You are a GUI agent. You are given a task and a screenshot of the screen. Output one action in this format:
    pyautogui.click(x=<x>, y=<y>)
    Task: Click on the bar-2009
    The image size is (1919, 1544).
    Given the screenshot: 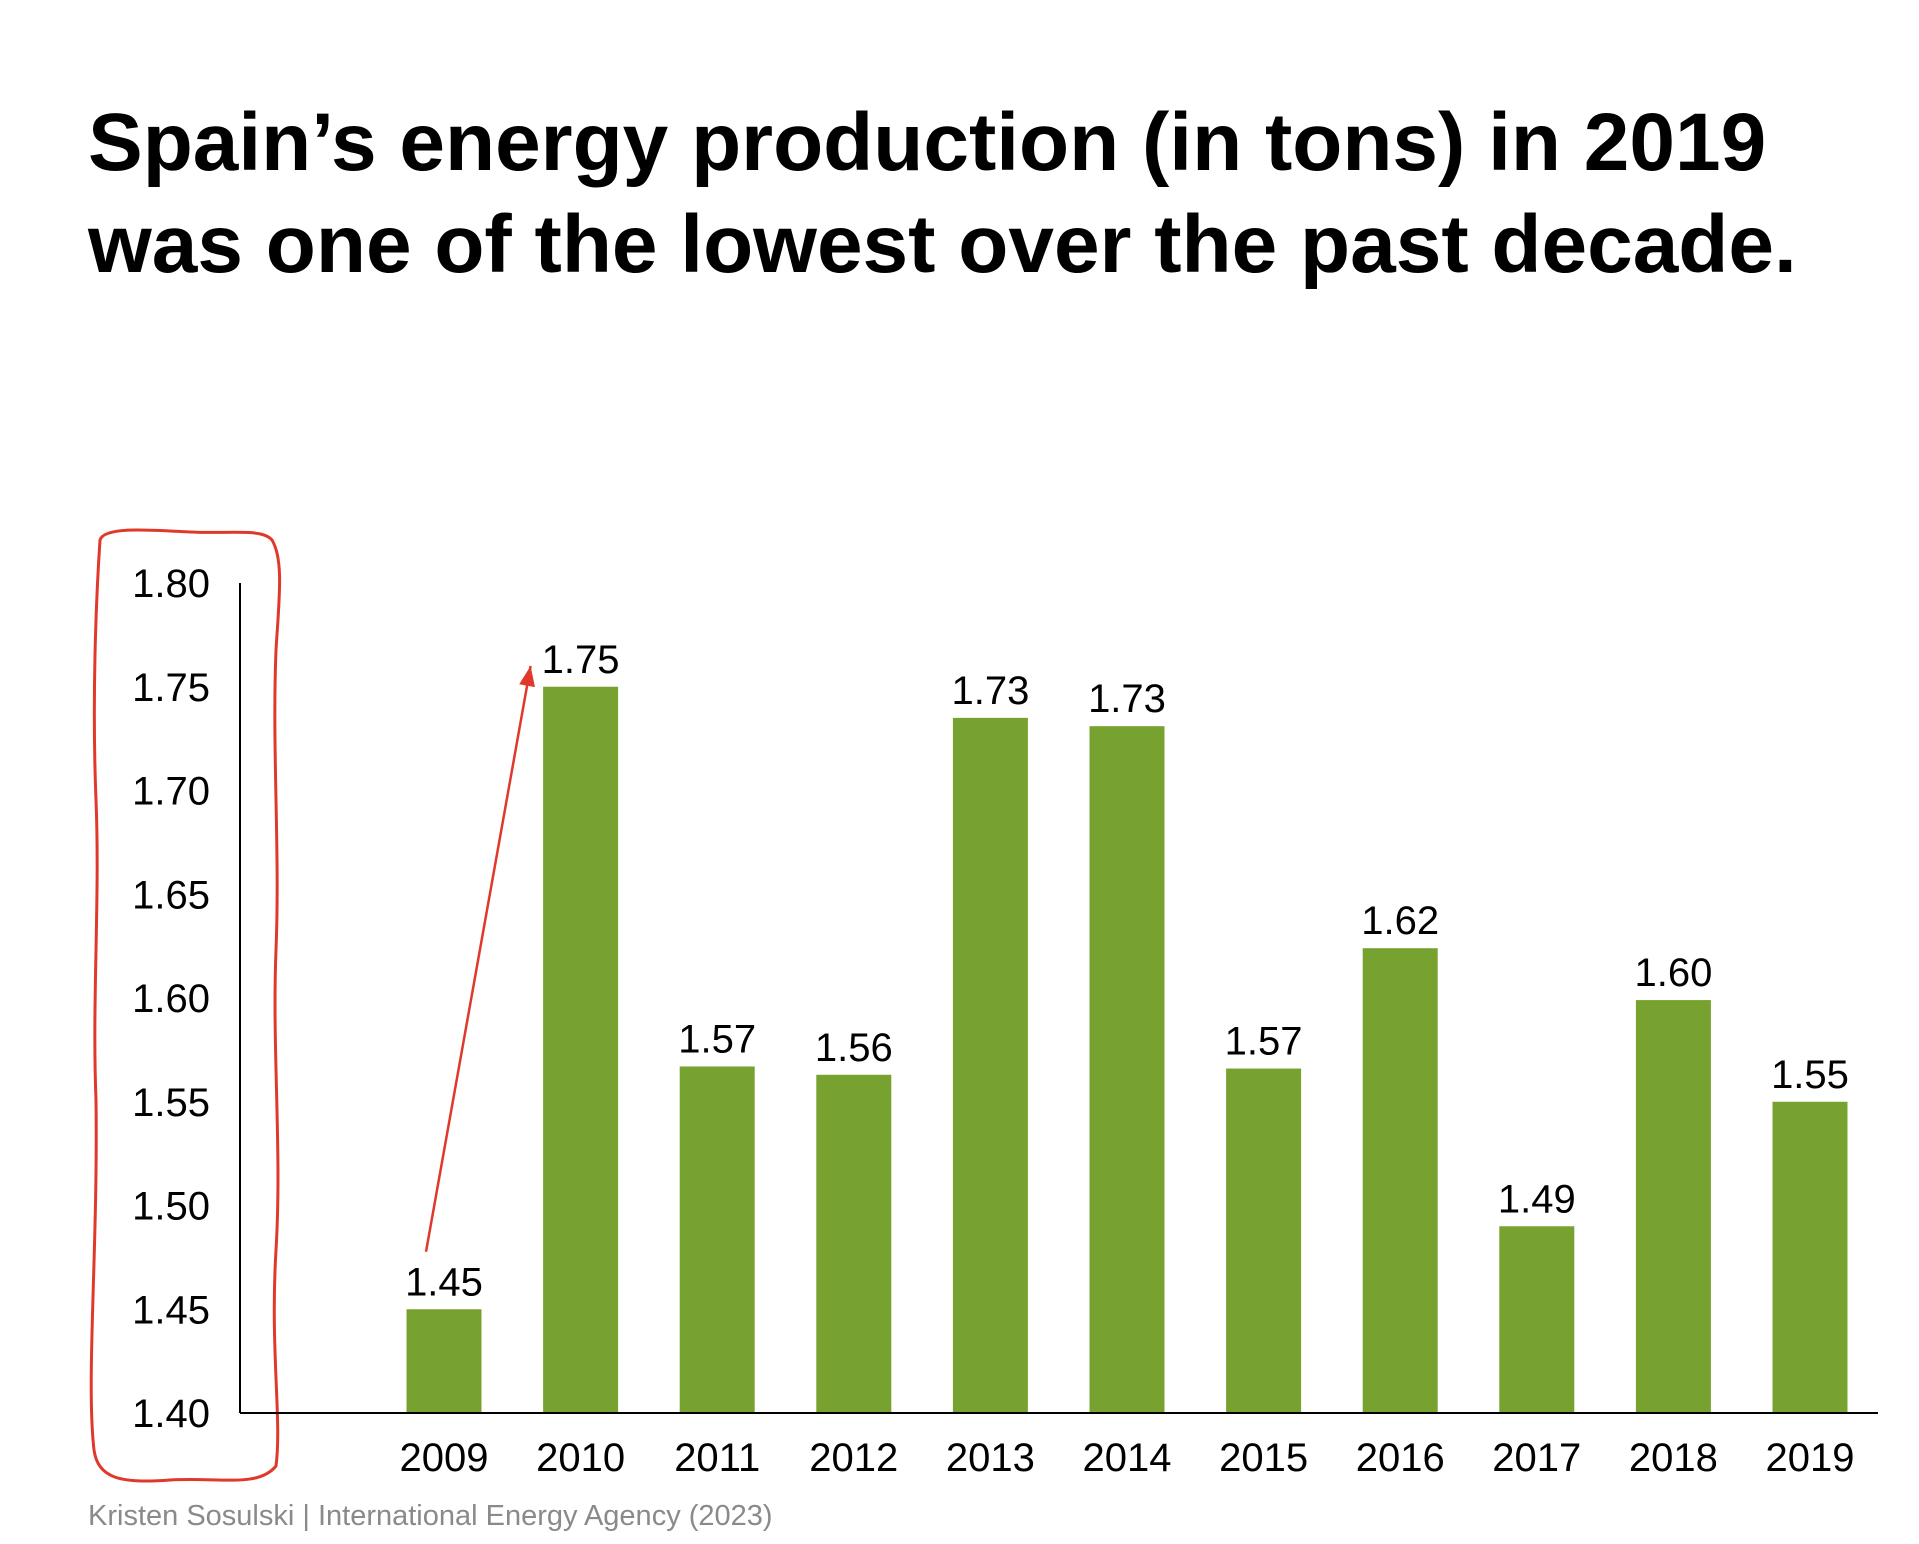 What is the action you would take?
    pyautogui.click(x=444, y=1361)
    